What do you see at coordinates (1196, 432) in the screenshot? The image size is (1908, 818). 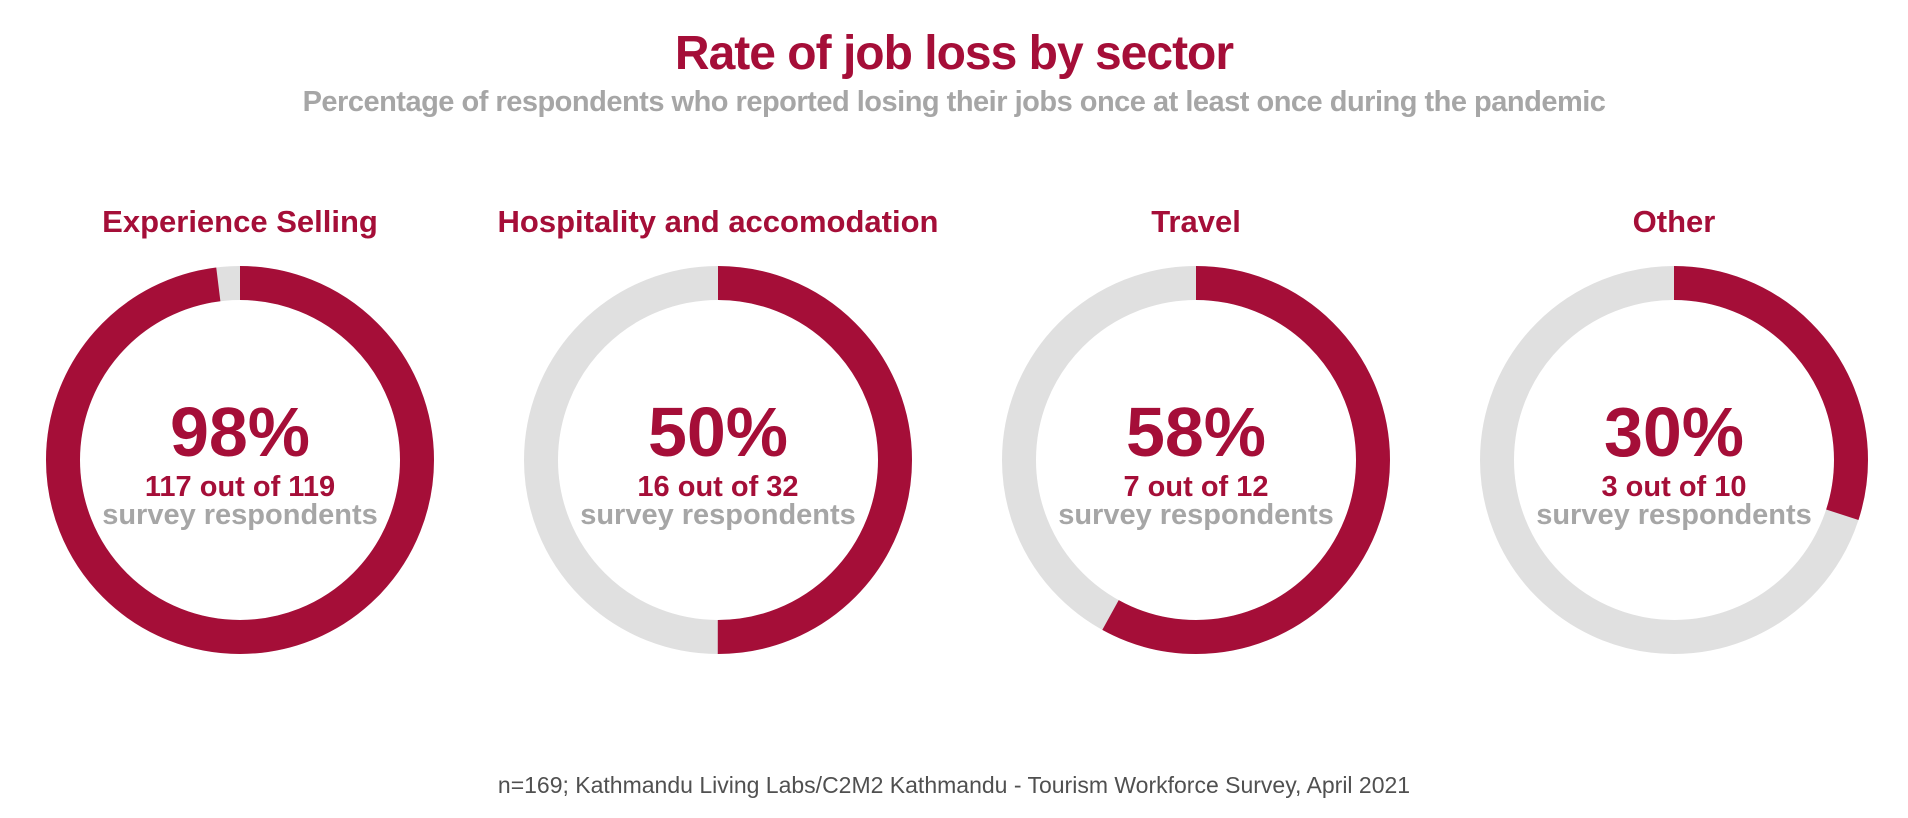 I see `donut-percent-label: 58%` at bounding box center [1196, 432].